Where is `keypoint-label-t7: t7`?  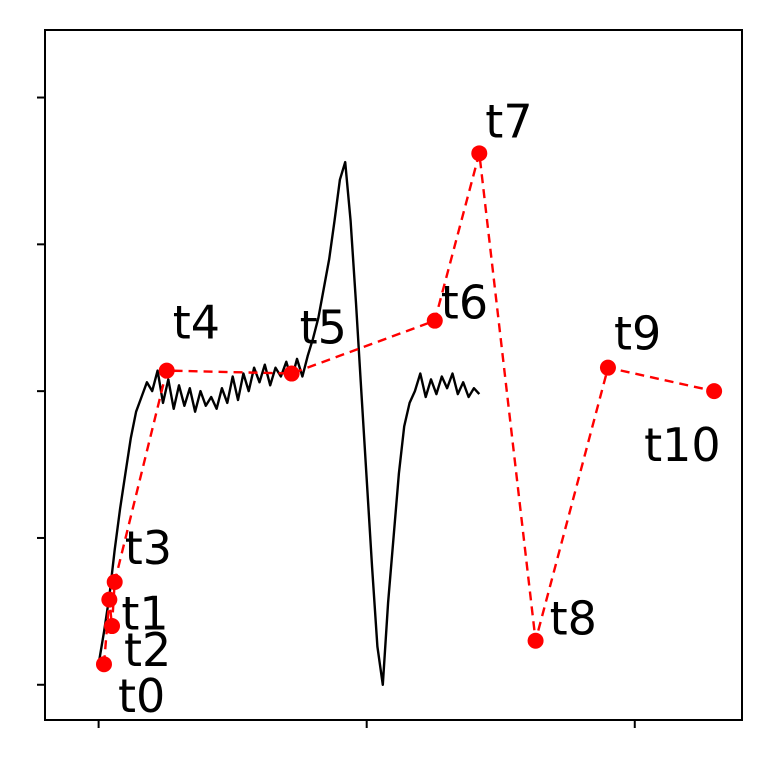 keypoint-label-t7: t7 is located at coordinates (508, 121).